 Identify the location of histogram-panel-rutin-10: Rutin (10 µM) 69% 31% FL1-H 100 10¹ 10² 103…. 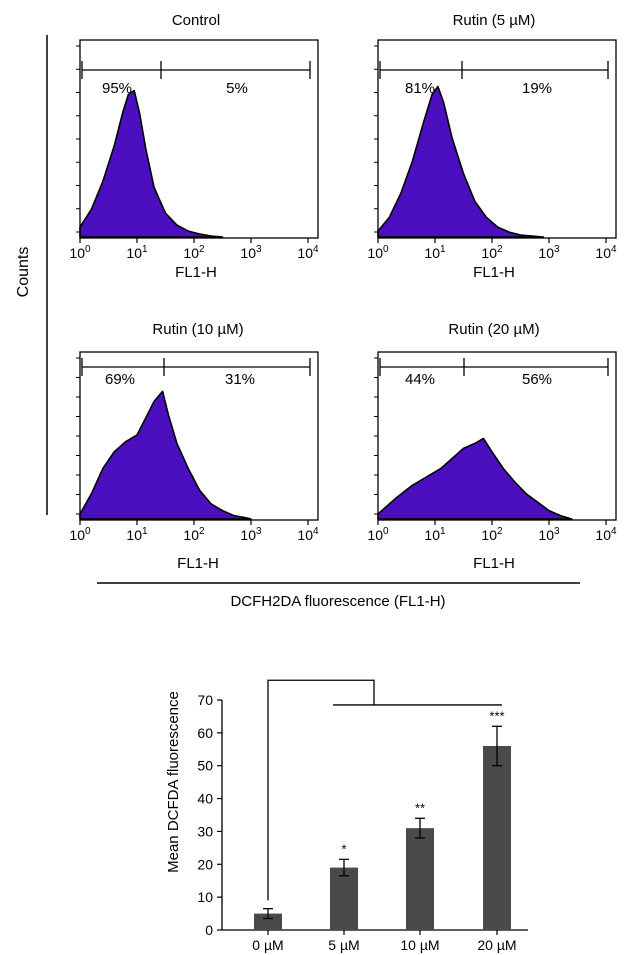
(194, 446).